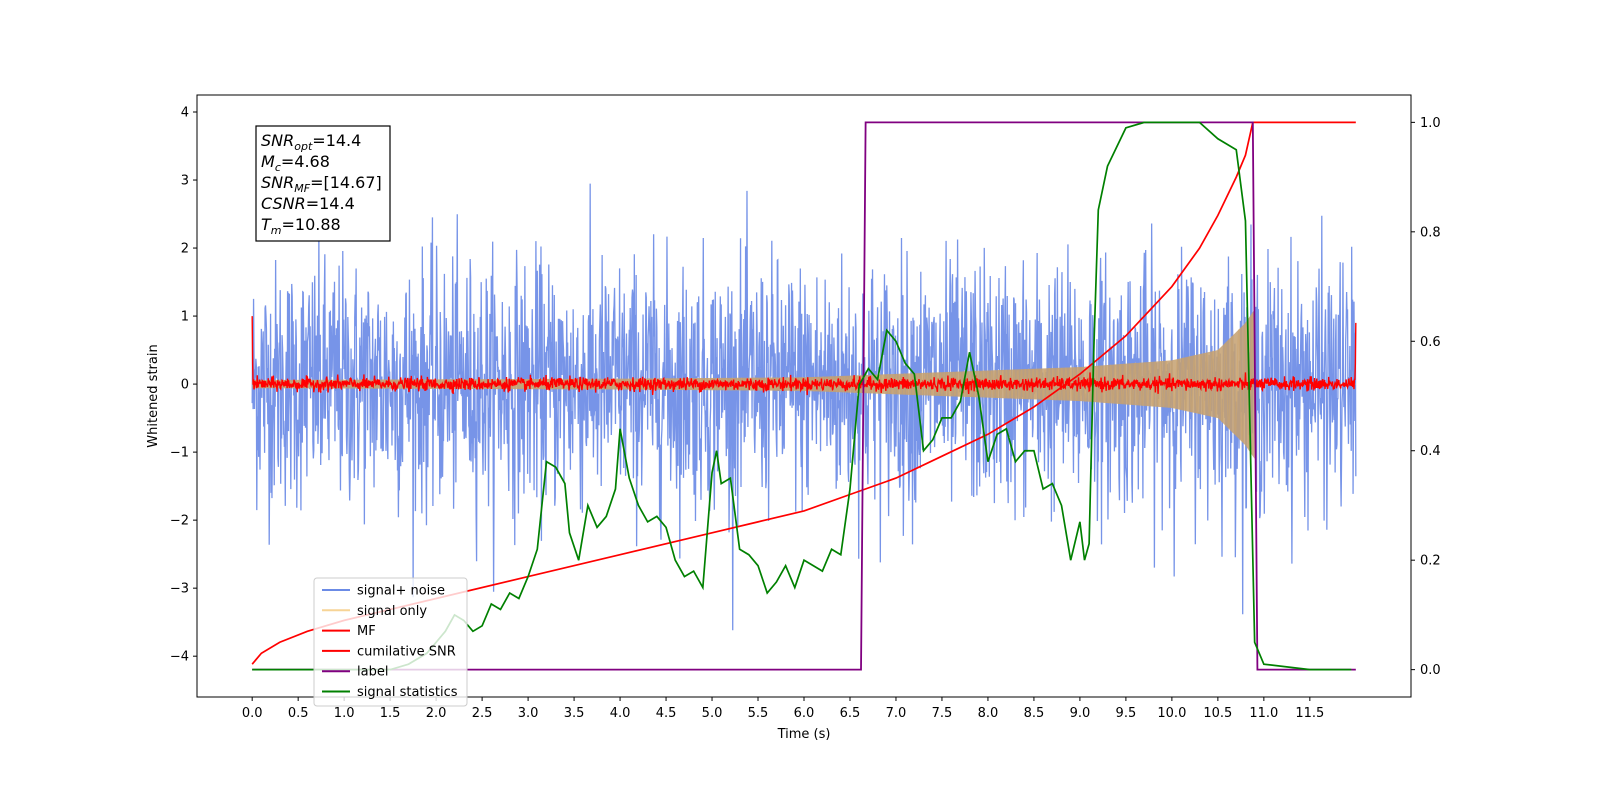 The image size is (1600, 800). I want to click on x-tick-label: 5.5, so click(758, 713).